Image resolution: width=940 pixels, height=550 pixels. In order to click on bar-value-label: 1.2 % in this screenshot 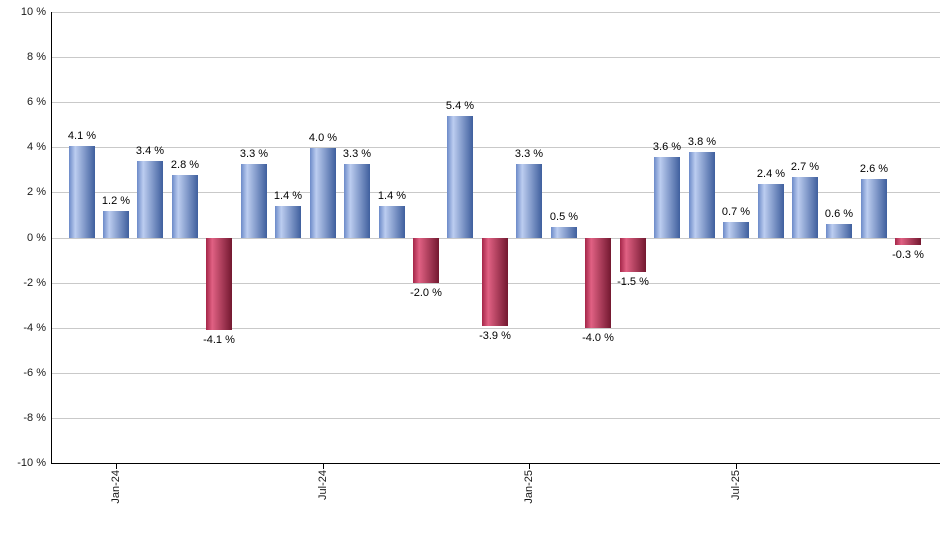, I will do `click(116, 201)`.